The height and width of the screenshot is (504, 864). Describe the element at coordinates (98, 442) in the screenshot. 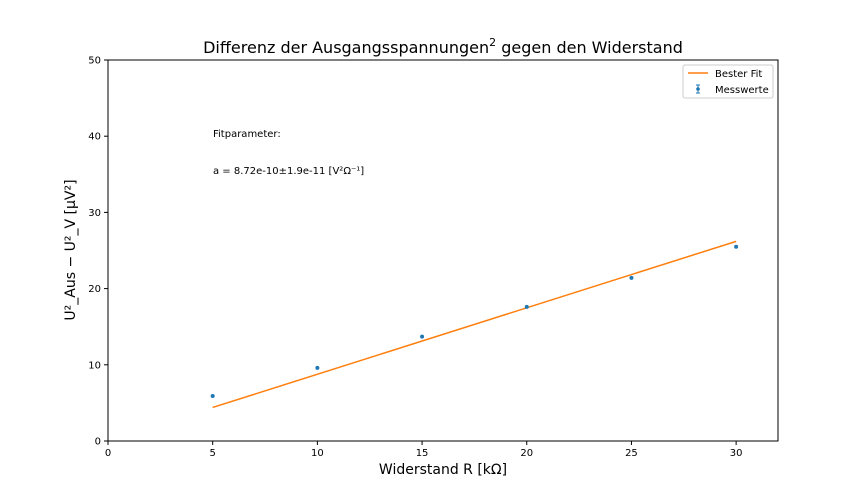

I see `y-tick-label: 0` at that location.